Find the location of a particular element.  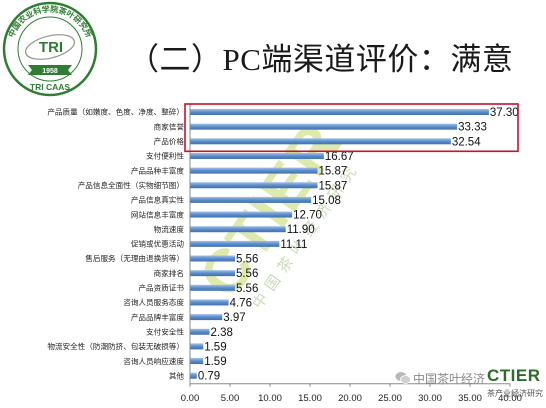

logo-inner-ring is located at coordinates (50, 49).